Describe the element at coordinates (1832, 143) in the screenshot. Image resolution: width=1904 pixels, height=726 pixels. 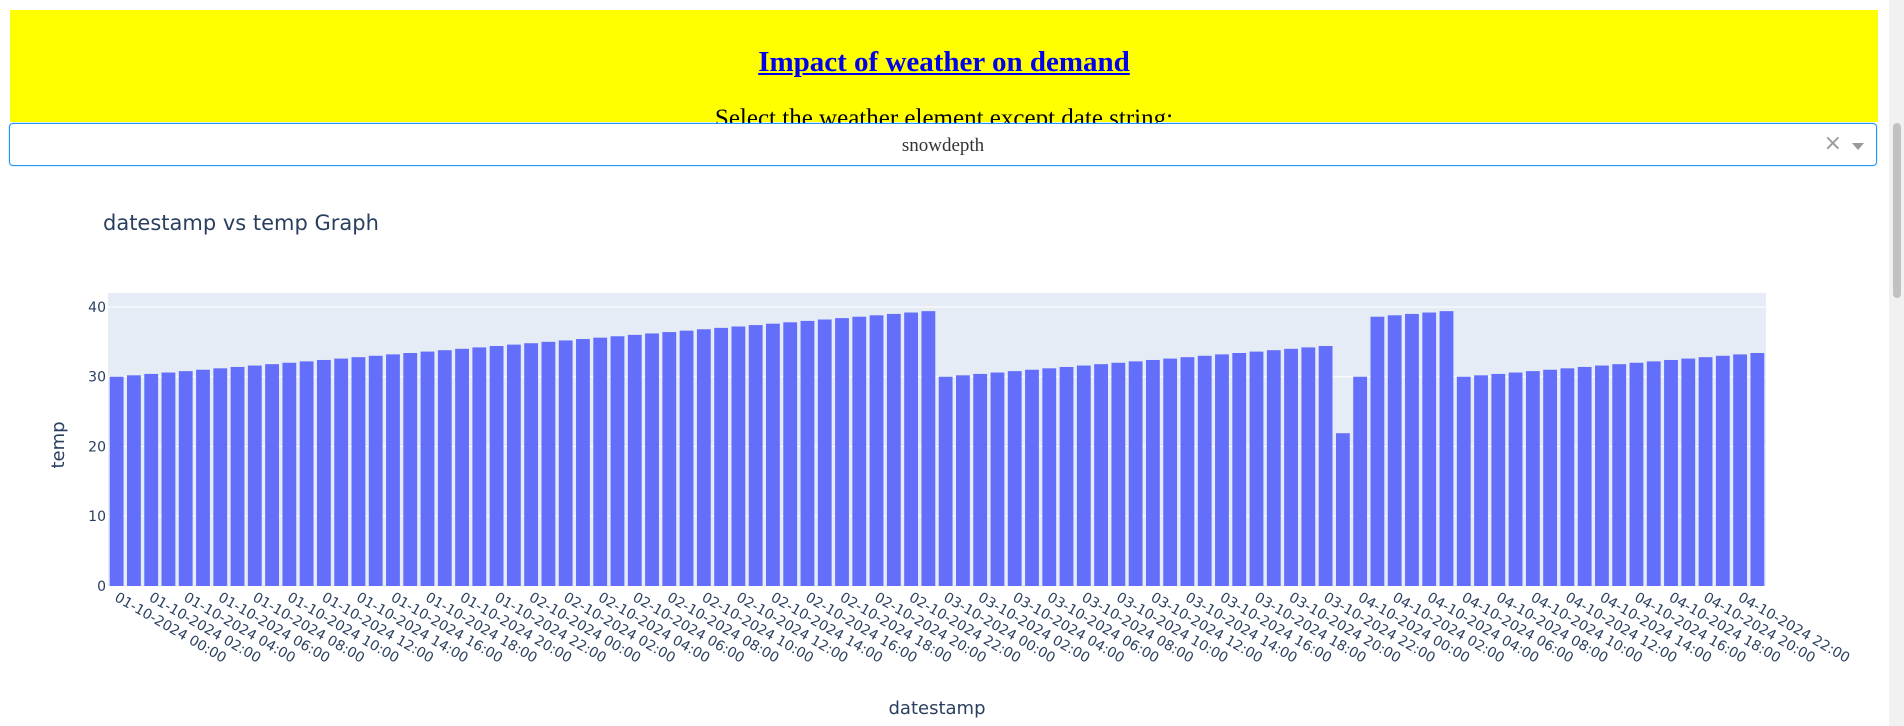
I see `clear-icon: ×` at that location.